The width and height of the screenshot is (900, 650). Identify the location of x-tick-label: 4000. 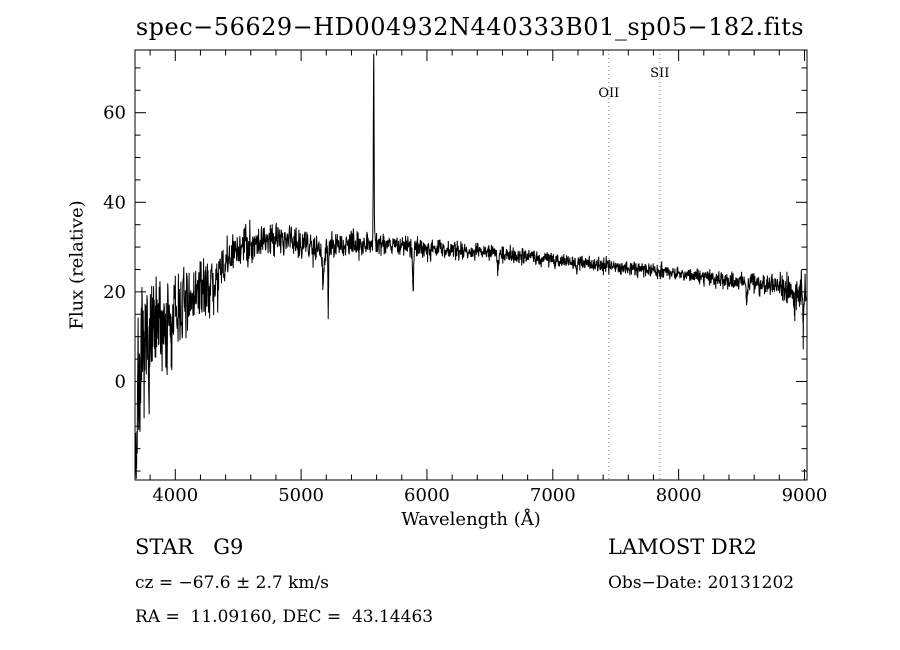
(175, 495).